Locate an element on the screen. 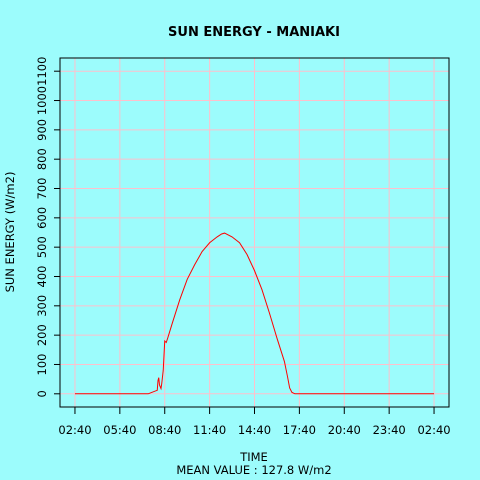 This screenshot has height=480, width=480. x-tick-label: 05:40 is located at coordinates (119, 430).